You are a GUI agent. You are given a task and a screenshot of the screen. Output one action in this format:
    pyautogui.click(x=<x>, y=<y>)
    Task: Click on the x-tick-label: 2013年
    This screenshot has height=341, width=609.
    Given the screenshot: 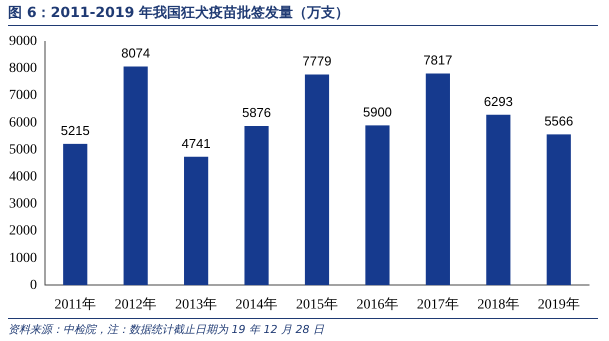 What is the action you would take?
    pyautogui.click(x=196, y=304)
    